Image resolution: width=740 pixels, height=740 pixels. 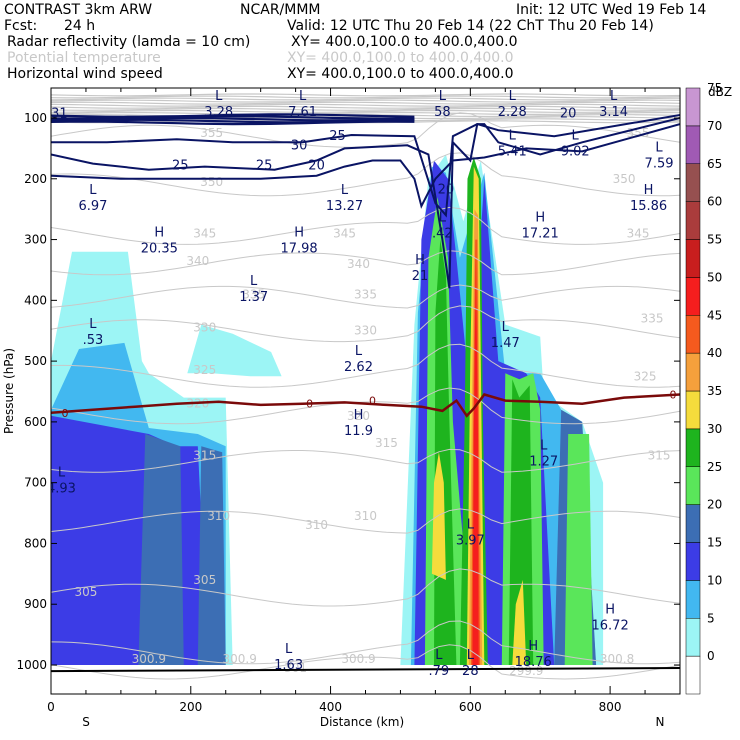 I want to click on colorbar-label-30: 30, so click(x=714, y=429).